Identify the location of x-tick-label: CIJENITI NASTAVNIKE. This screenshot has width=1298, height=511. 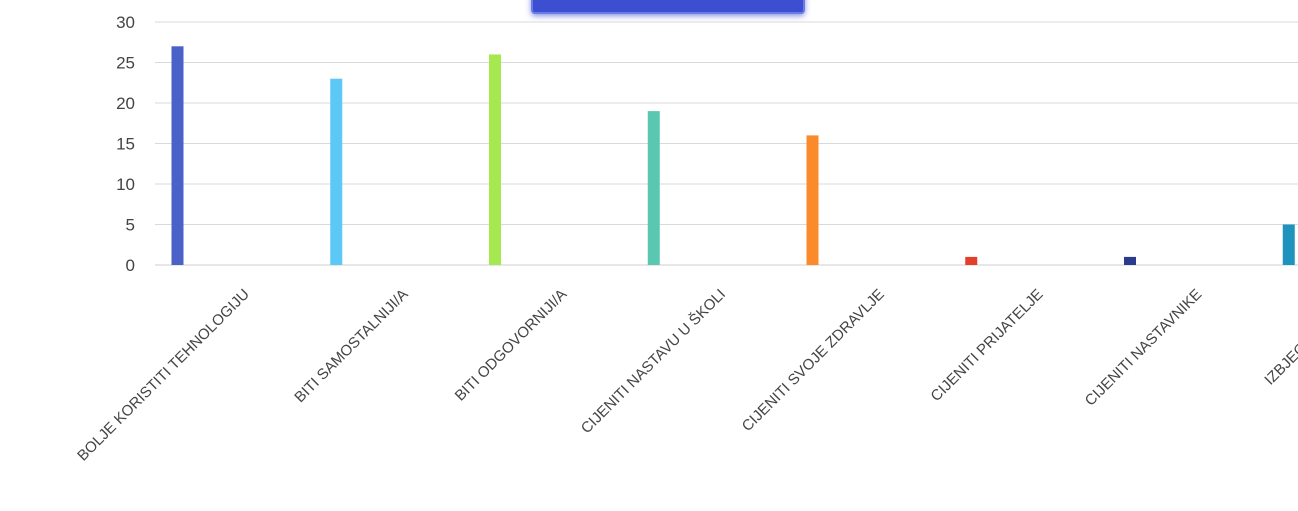
(1144, 348).